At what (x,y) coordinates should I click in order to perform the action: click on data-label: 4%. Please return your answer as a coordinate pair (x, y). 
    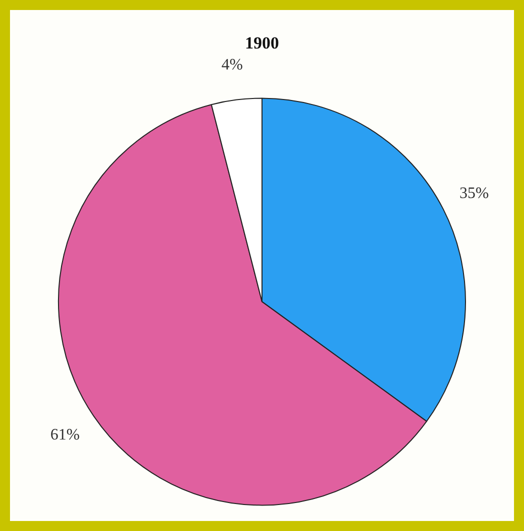
    Looking at the image, I should click on (232, 65).